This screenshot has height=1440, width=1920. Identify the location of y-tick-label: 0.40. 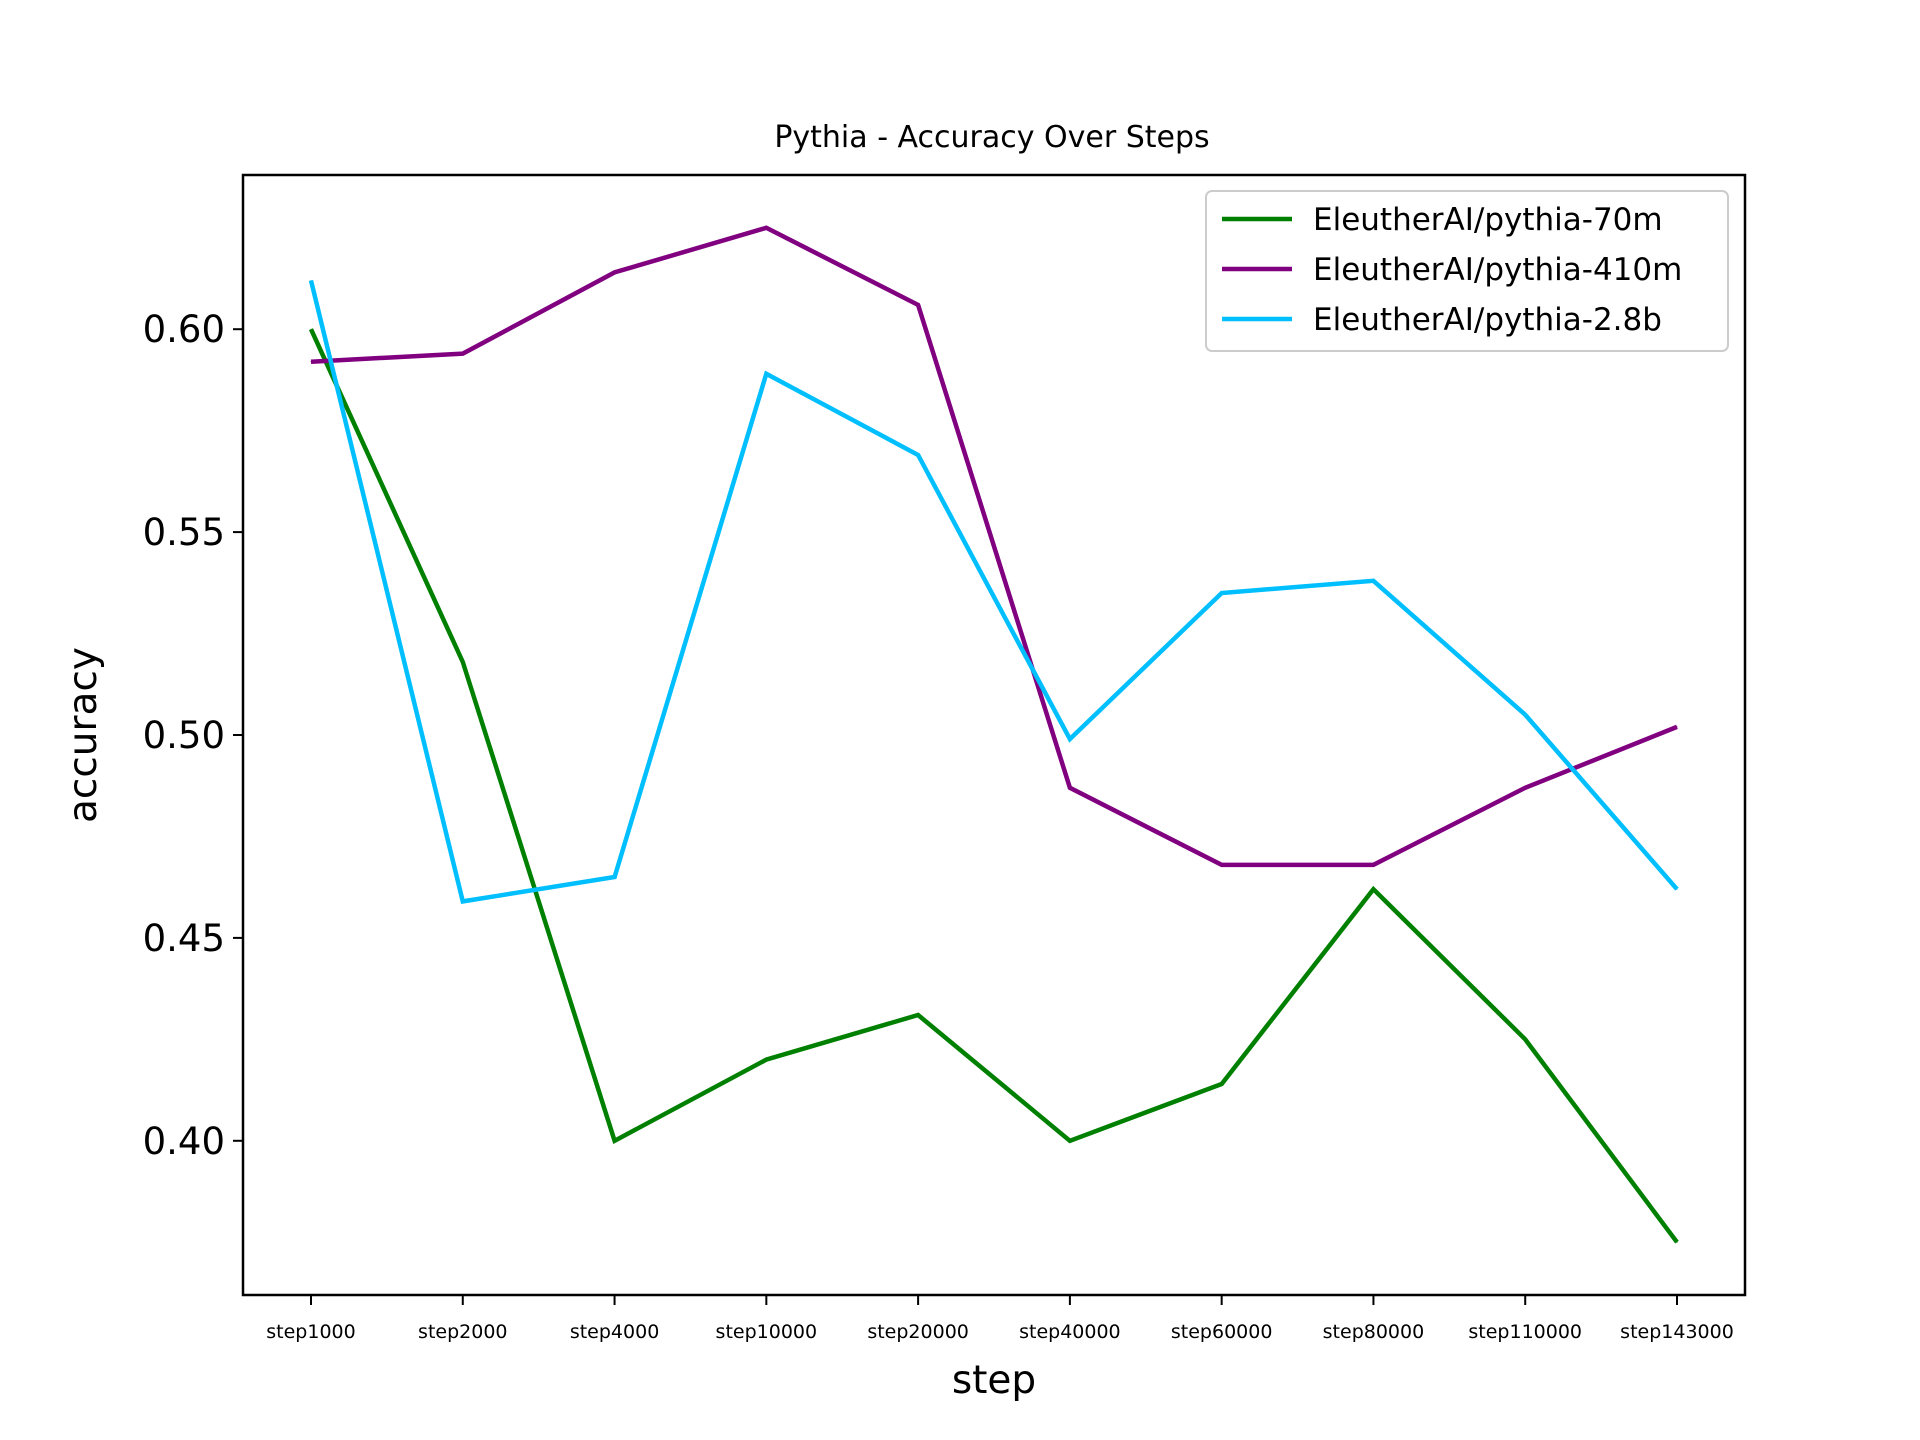
(184, 1141).